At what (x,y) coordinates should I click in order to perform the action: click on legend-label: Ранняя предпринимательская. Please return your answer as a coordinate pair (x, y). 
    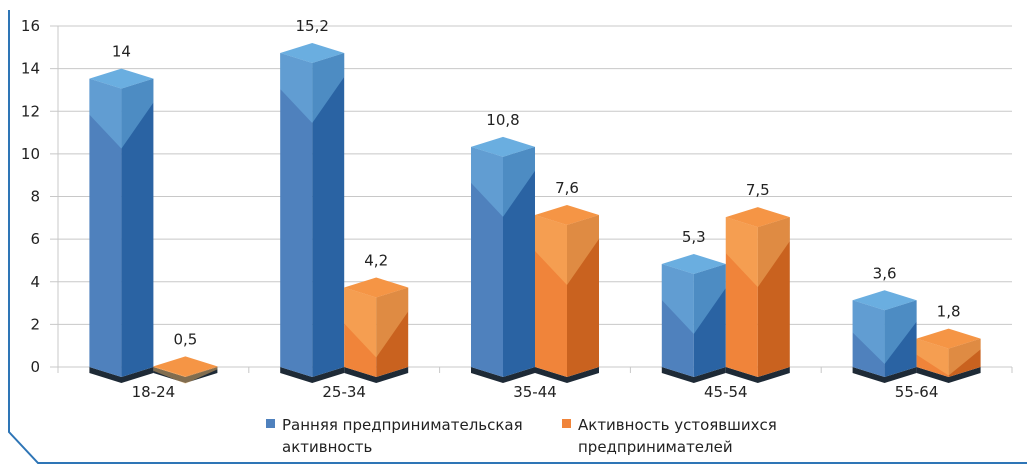
    Looking at the image, I should click on (402, 425).